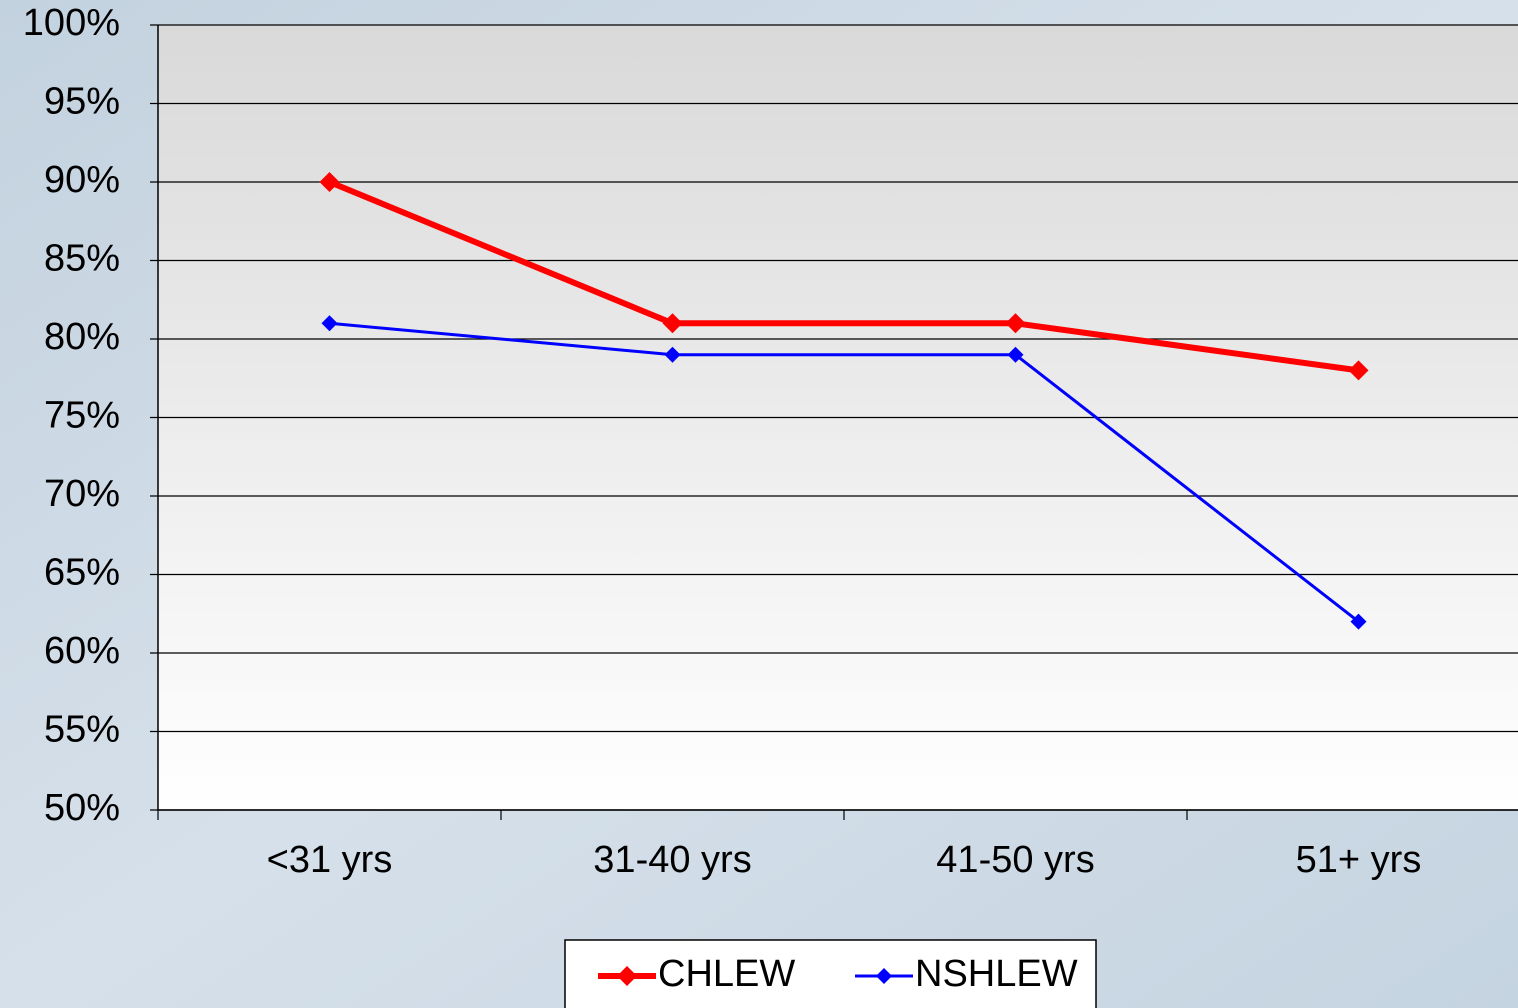 The width and height of the screenshot is (1518, 1008). I want to click on y-tick-label: 85%, so click(82, 259).